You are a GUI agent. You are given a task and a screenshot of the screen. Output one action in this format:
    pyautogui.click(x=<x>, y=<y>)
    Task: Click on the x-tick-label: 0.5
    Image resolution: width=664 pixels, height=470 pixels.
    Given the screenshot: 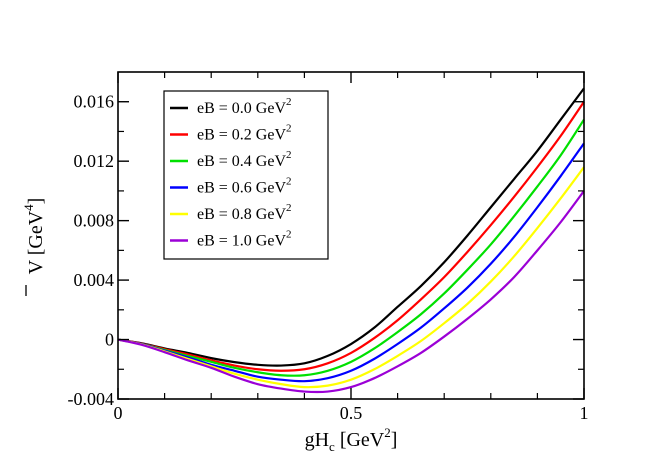 What is the action you would take?
    pyautogui.click(x=351, y=413)
    